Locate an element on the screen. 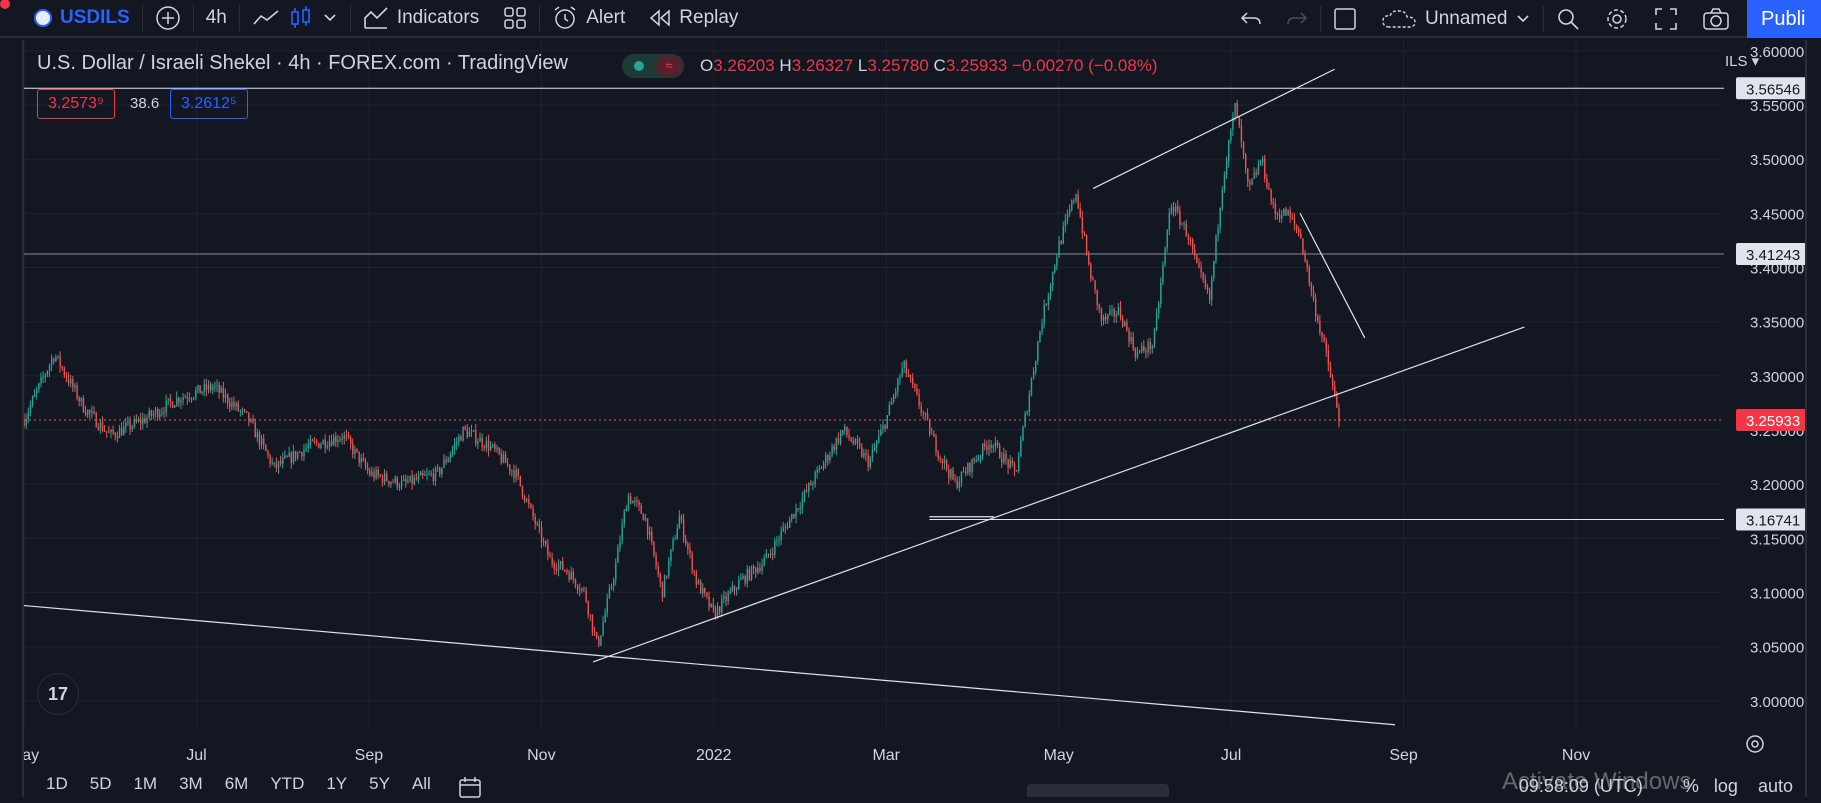 This screenshot has width=1821, height=803. close-value: 3.25933 is located at coordinates (976, 65).